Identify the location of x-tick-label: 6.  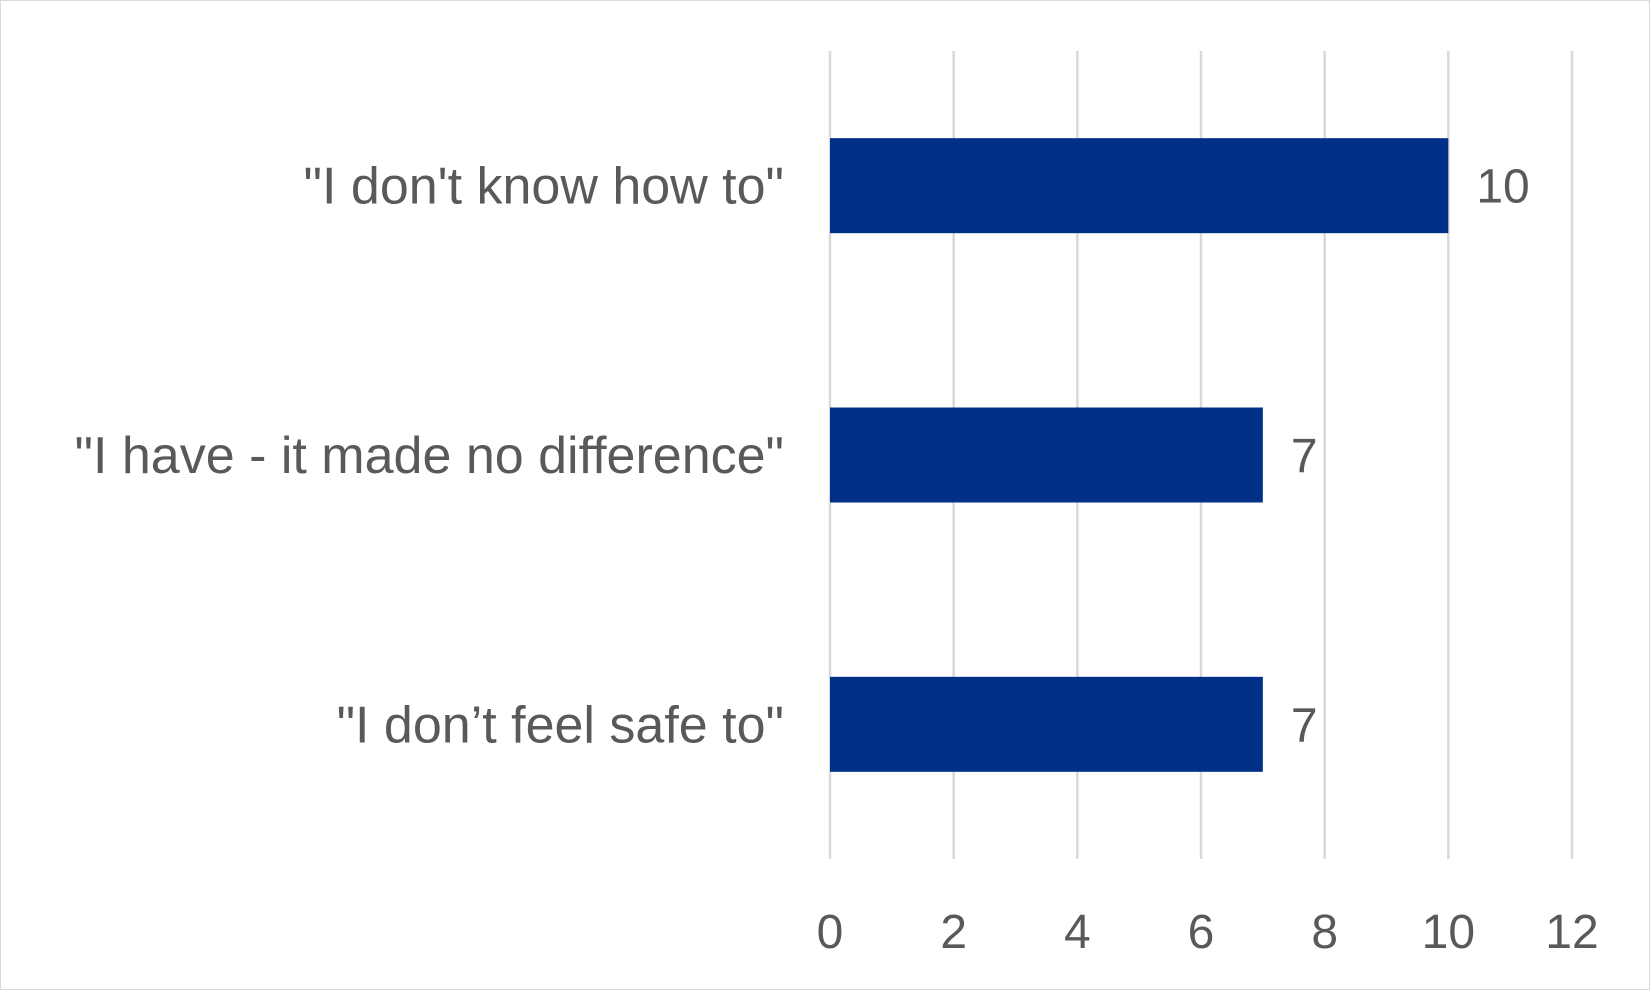
(1201, 932).